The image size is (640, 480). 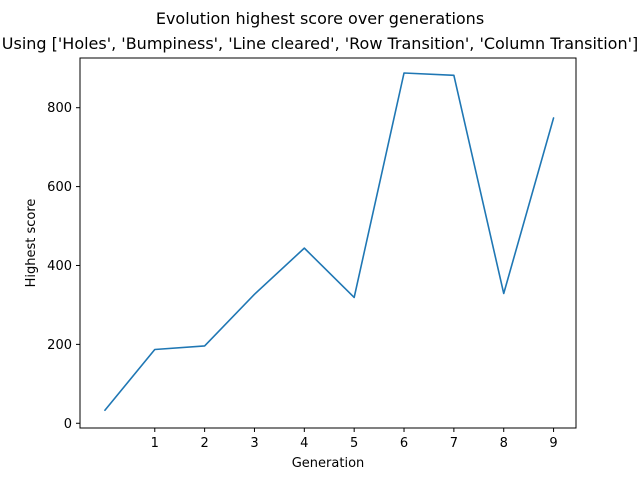 I want to click on y-tick-label: 600, so click(x=59, y=187).